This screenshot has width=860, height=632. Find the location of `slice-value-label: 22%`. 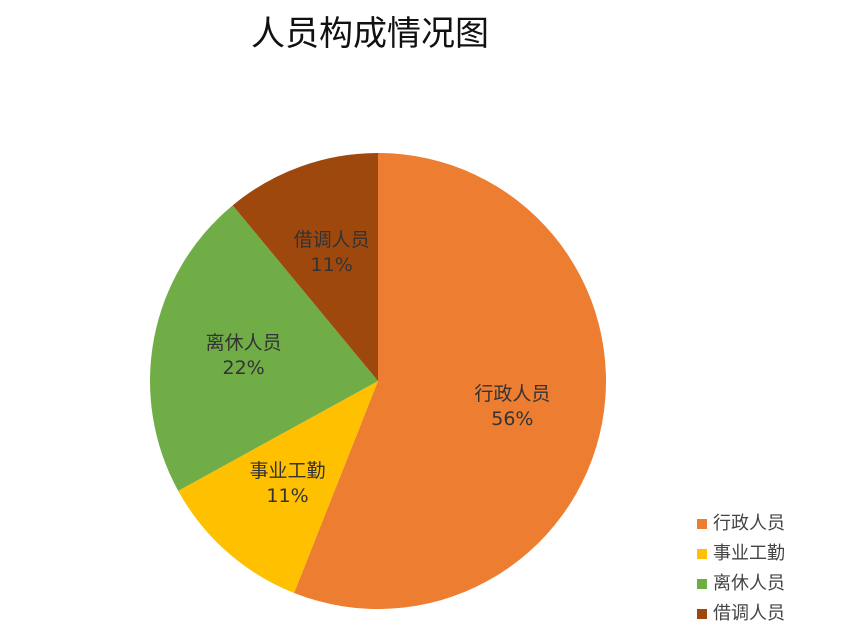

slice-value-label: 22% is located at coordinates (244, 368).